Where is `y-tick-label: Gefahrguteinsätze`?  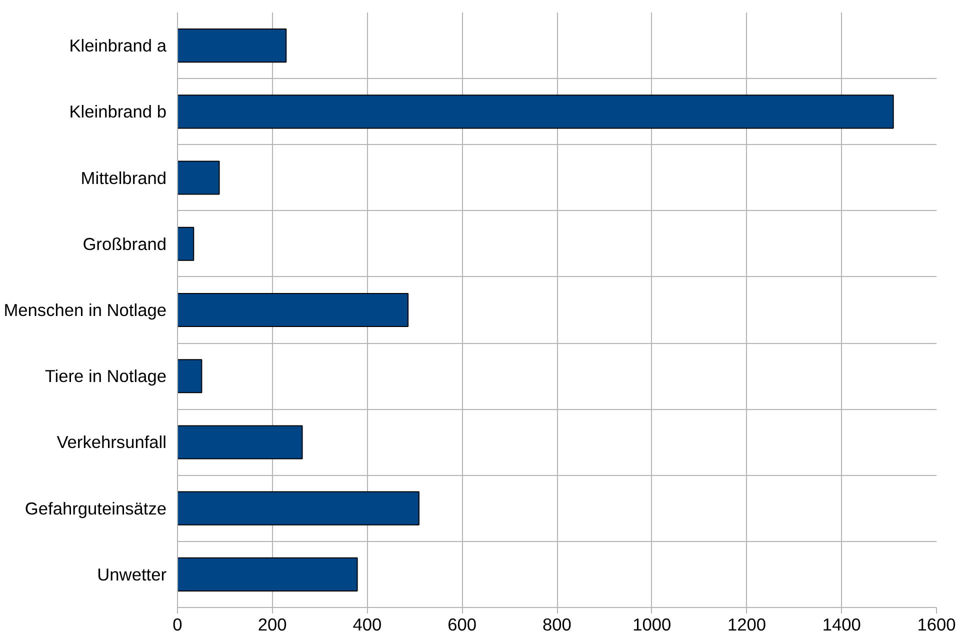 y-tick-label: Gefahrguteinsätze is located at coordinates (95, 508).